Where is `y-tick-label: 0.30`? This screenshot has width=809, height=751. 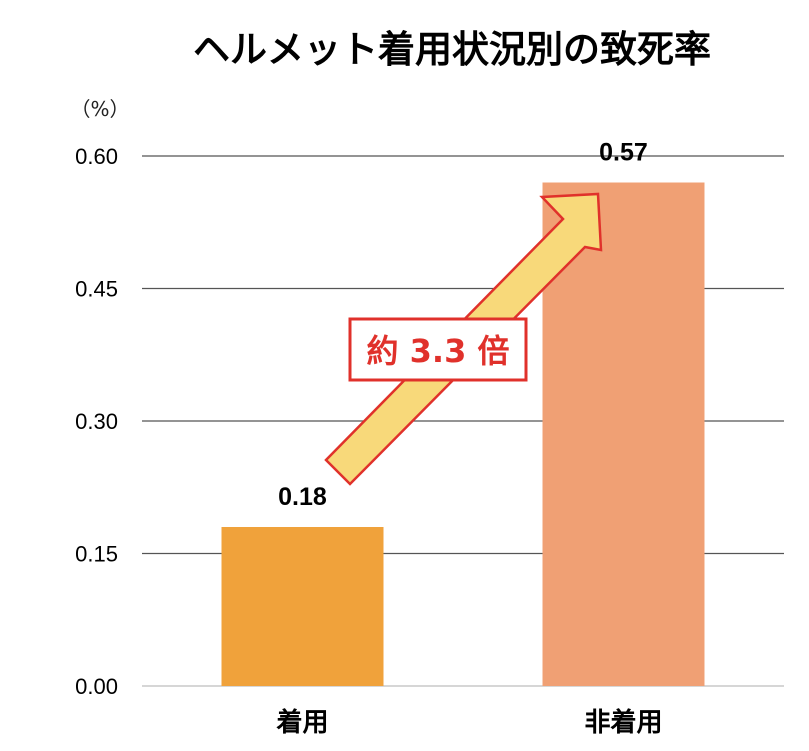
y-tick-label: 0.30 is located at coordinates (96, 421).